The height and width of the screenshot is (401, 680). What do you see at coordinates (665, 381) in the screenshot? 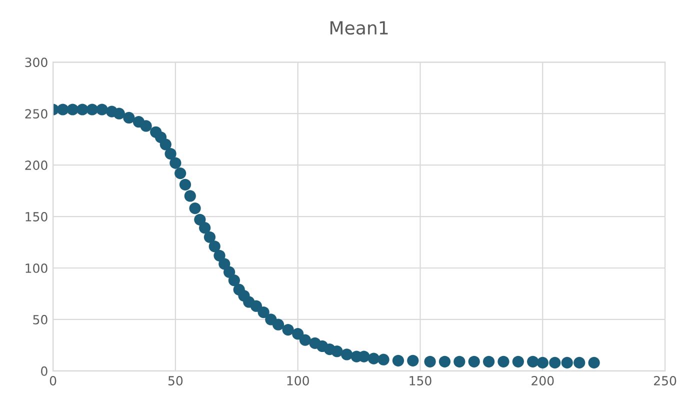
I see `x-tick-label: 250` at bounding box center [665, 381].